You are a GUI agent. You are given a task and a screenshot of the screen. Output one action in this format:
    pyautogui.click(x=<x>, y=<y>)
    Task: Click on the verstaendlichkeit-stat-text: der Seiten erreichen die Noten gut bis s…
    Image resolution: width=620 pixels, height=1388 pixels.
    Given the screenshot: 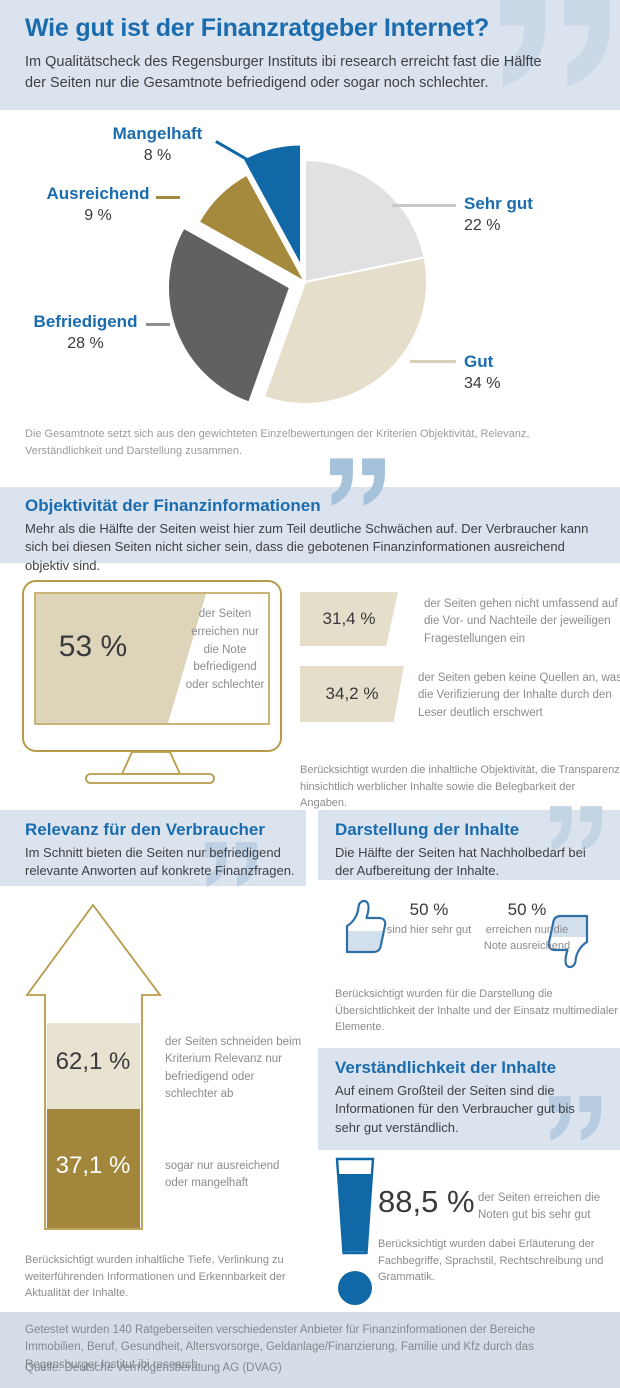 What is the action you would take?
    pyautogui.click(x=539, y=1207)
    